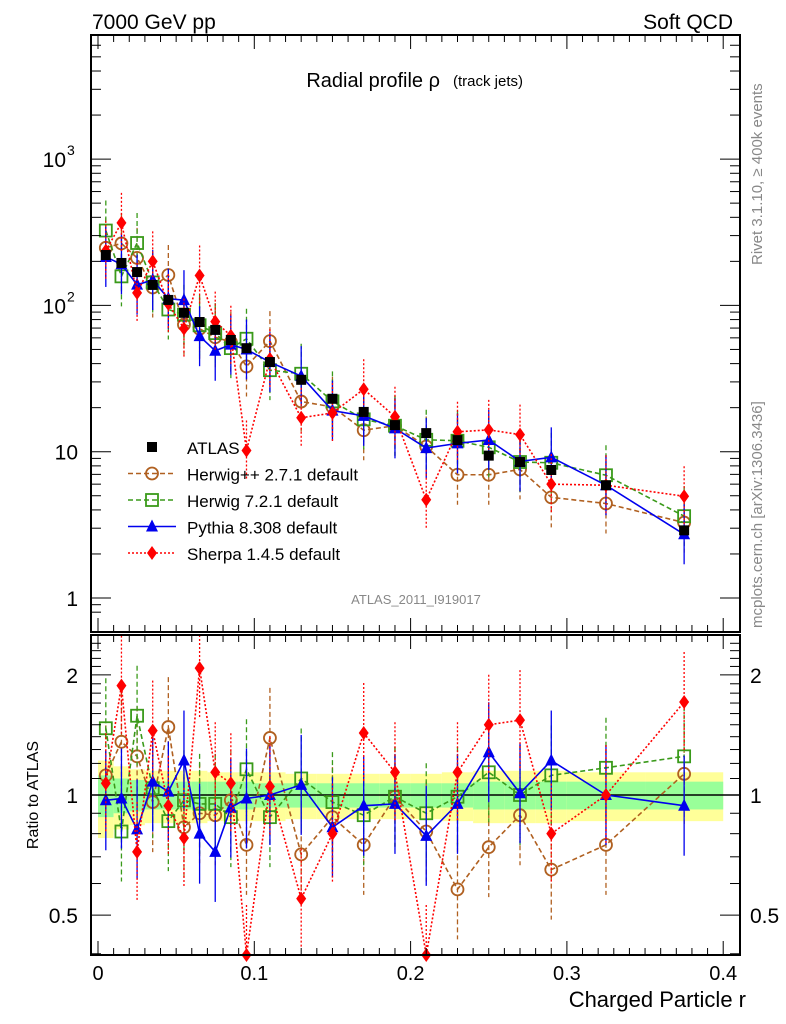 This screenshot has width=786, height=1024. Describe the element at coordinates (72, 676) in the screenshot. I see `ratio-y-tick-label: 2` at that location.